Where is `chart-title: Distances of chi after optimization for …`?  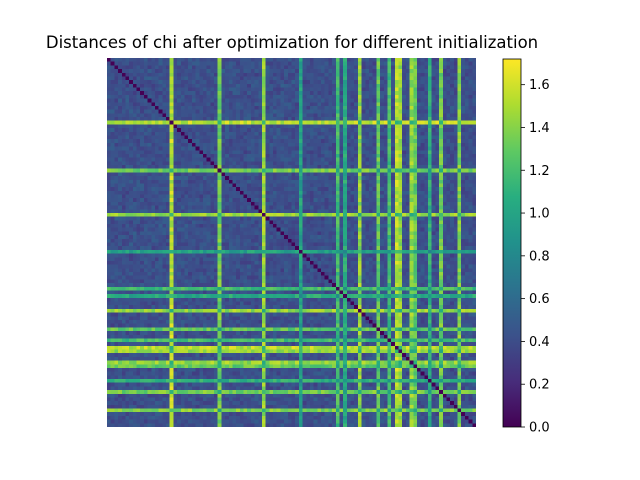 chart-title: Distances of chi after optimization for … is located at coordinates (292, 42).